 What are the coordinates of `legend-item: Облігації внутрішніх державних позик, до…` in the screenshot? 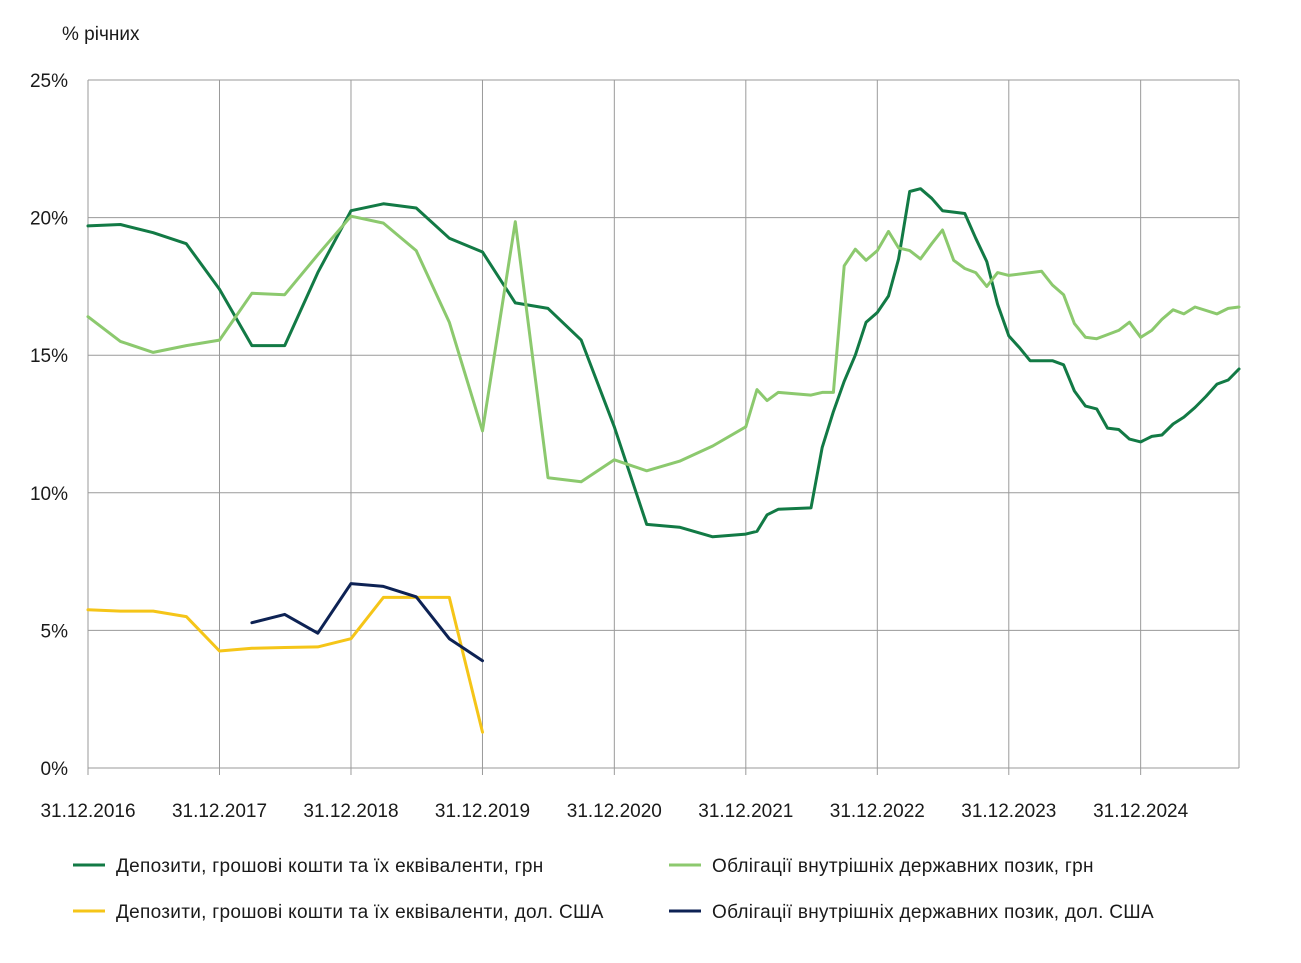 It's located at (911, 912).